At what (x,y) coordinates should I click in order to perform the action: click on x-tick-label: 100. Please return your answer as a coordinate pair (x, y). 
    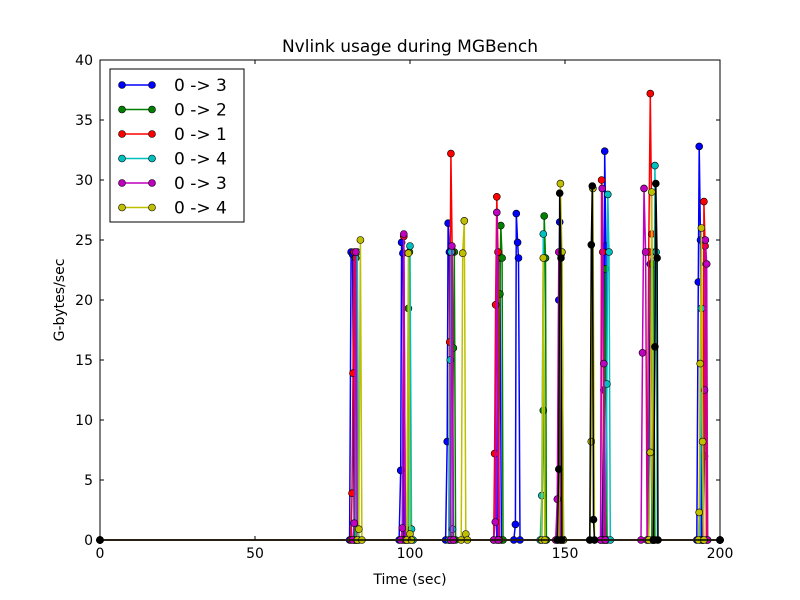
    Looking at the image, I should click on (410, 554).